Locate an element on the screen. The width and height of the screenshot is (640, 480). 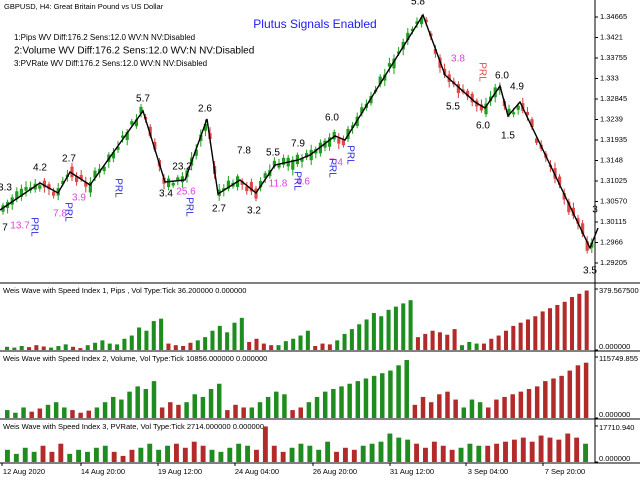
price-label: 1.33755 is located at coordinates (613, 57).